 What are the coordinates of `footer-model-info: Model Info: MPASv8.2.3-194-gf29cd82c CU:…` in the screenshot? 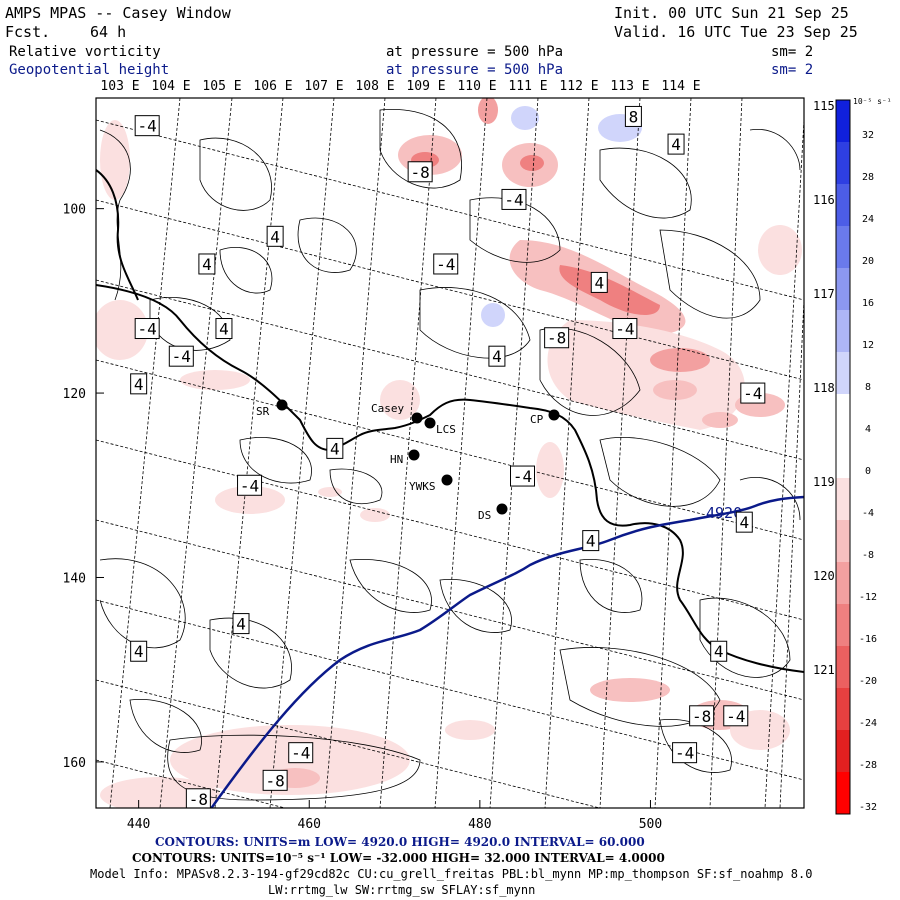 It's located at (451, 874).